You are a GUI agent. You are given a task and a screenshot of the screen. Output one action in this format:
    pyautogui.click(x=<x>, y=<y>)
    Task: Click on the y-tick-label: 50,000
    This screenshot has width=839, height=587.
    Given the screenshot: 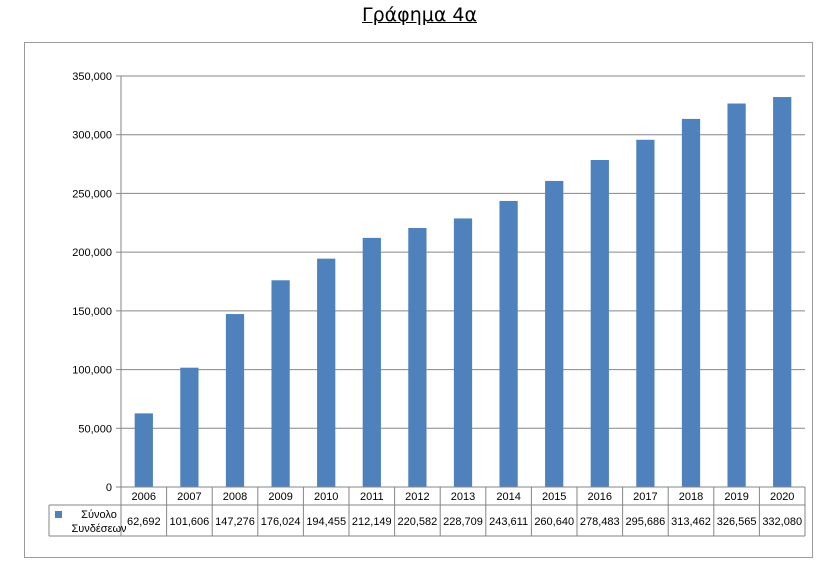 What is the action you would take?
    pyautogui.click(x=95, y=429)
    